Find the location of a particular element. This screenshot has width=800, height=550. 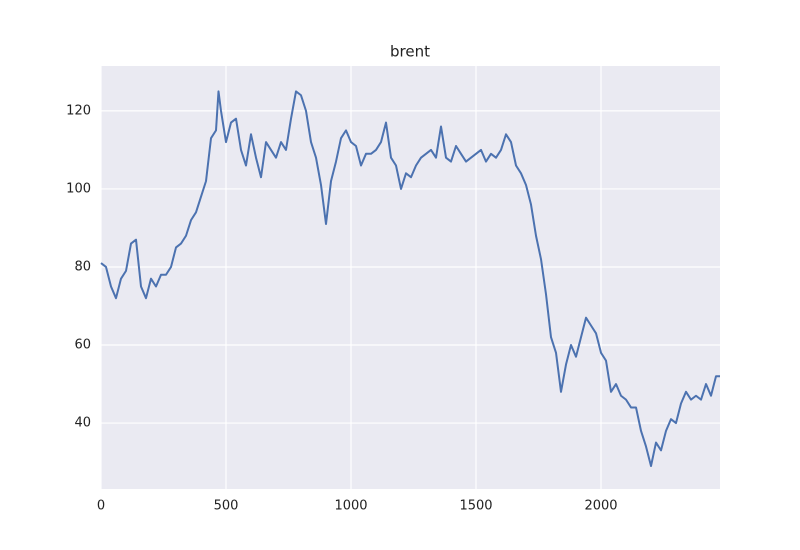

x-tick-label: 2000 is located at coordinates (600, 506).